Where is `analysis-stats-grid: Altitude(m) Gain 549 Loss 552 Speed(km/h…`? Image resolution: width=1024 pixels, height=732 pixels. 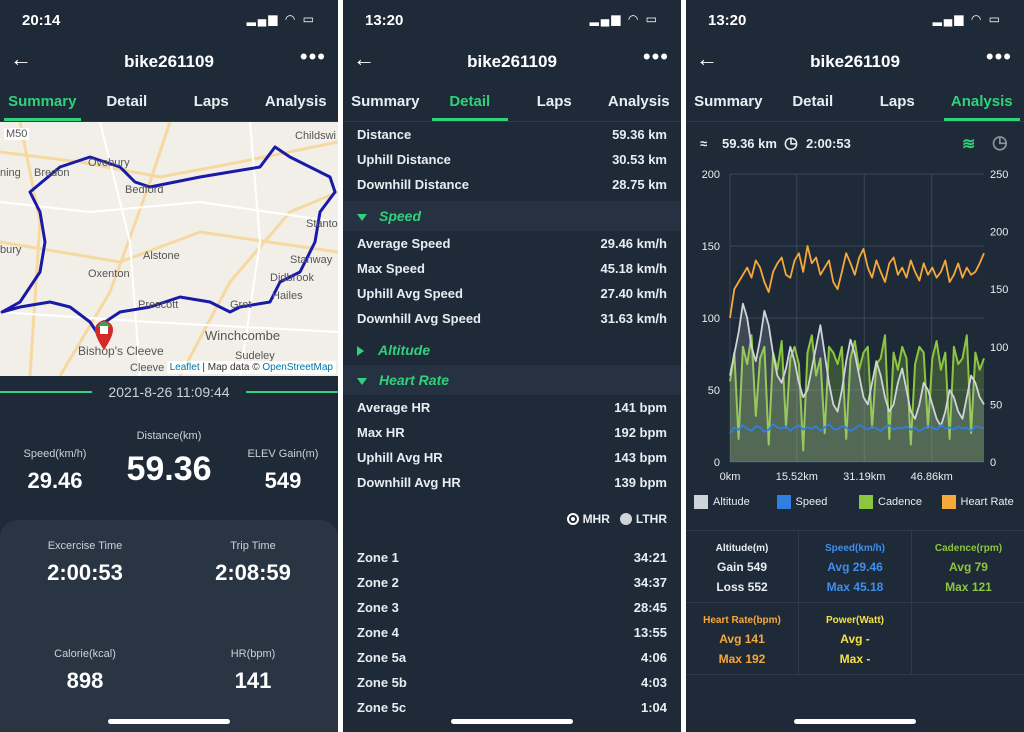
analysis-stats-grid: Altitude(m) Gain 549 Loss 552 Speed(km/h… is located at coordinates (855, 602).